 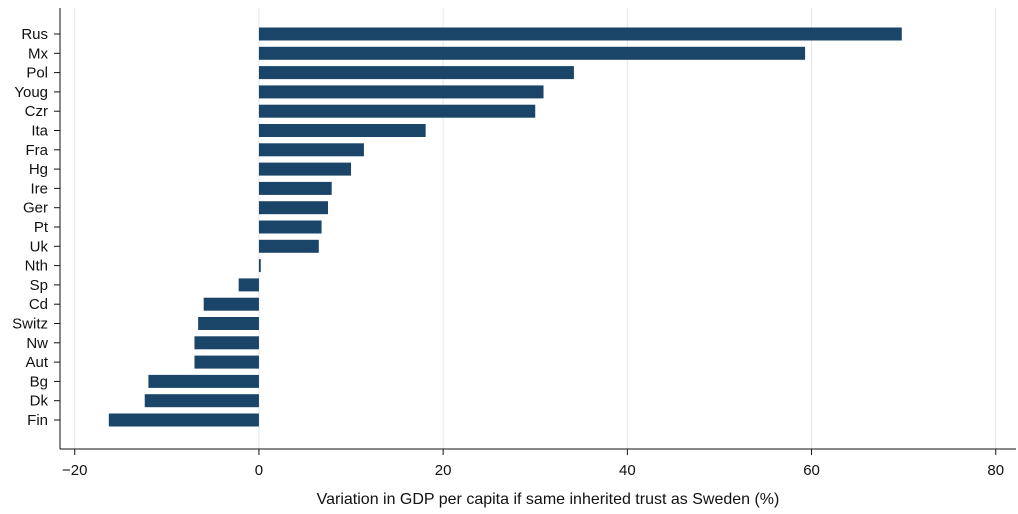 What do you see at coordinates (37, 150) in the screenshot?
I see `category-label: Fra` at bounding box center [37, 150].